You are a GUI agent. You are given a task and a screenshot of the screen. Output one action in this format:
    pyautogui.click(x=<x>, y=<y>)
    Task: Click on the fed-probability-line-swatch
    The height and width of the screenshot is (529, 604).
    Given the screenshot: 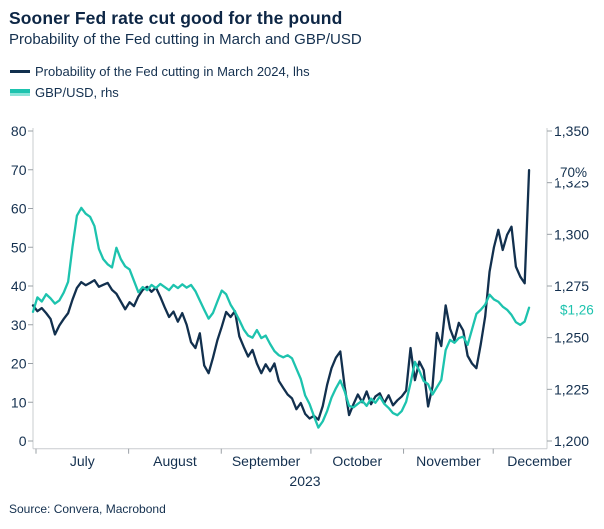 What is the action you would take?
    pyautogui.click(x=20, y=71)
    